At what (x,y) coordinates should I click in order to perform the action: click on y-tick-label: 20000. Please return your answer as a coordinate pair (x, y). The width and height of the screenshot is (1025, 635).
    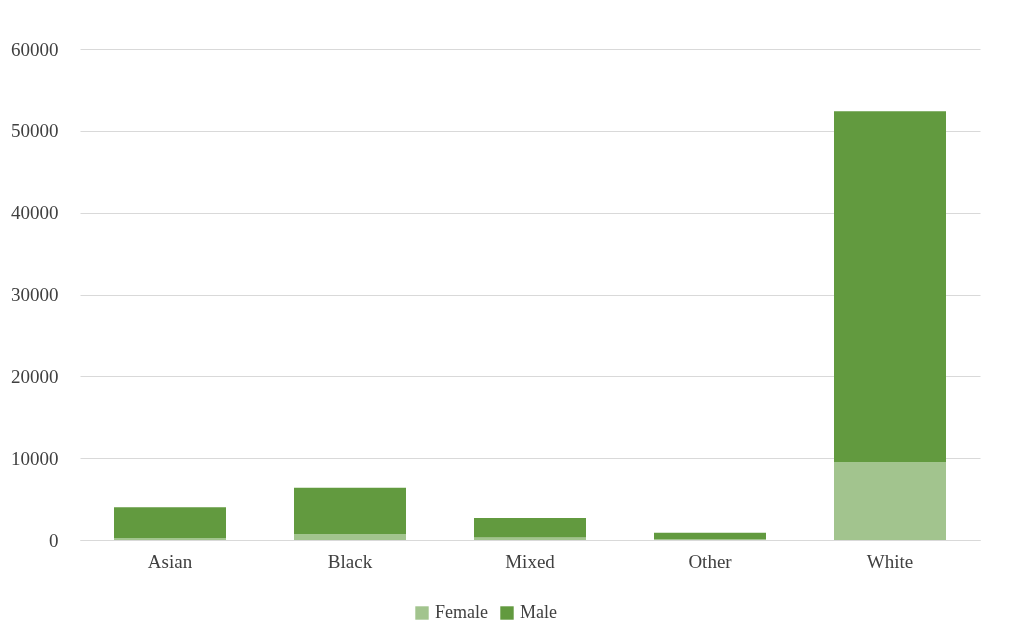
    Looking at the image, I should click on (35, 376).